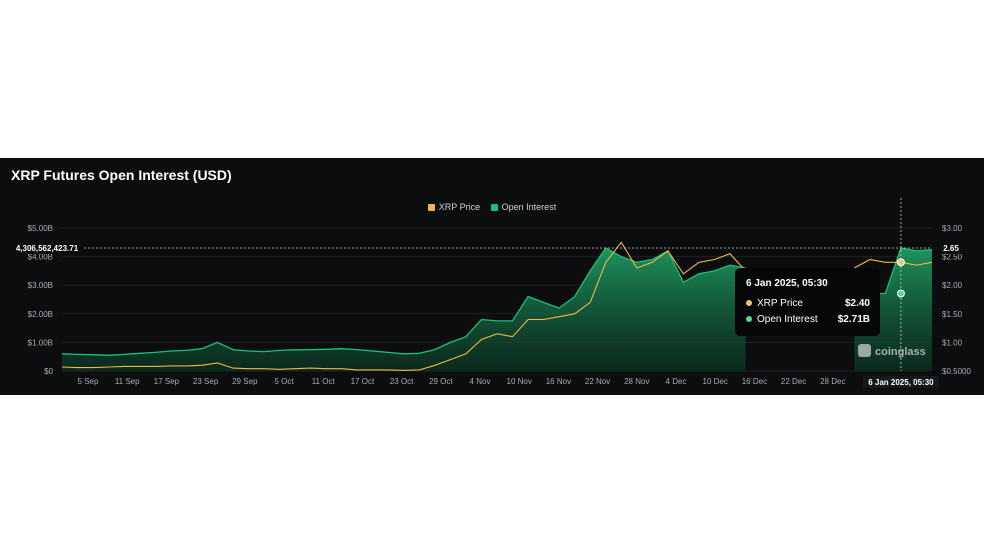 The image size is (984, 554). I want to click on chart-legend: XRP Price Open Interest, so click(492, 207).